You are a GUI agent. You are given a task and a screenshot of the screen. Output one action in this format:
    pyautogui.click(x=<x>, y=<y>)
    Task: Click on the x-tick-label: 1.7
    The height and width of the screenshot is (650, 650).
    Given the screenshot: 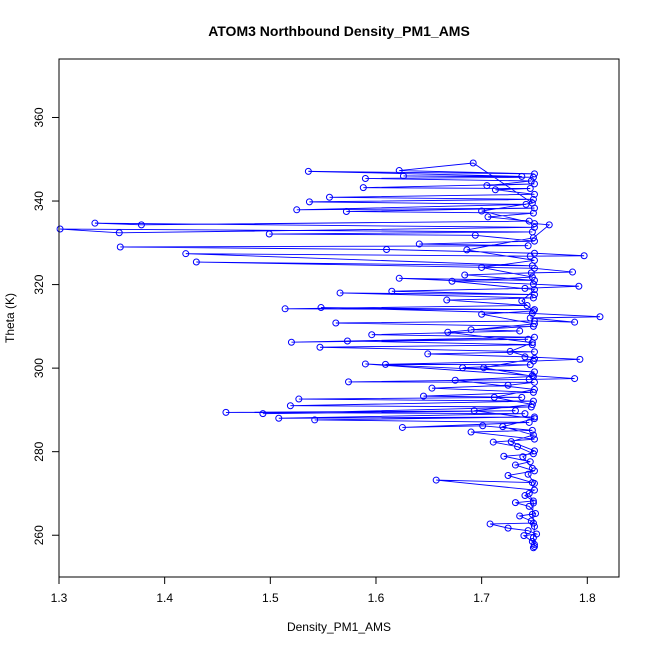 What is the action you would take?
    pyautogui.click(x=481, y=598)
    